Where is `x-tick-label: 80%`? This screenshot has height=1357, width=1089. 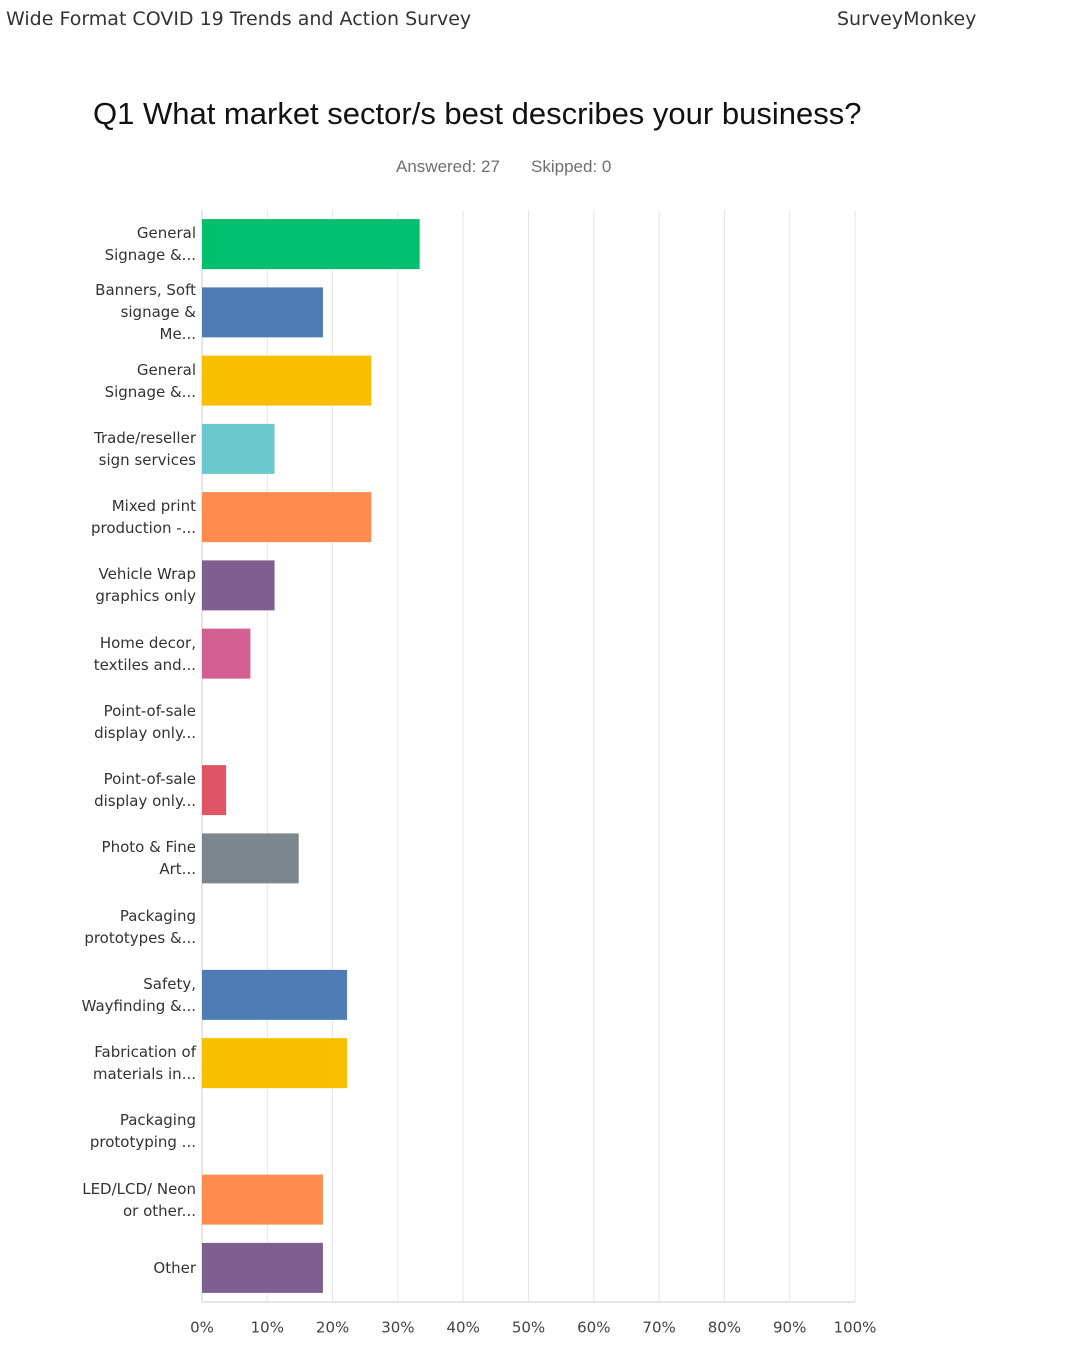
x-tick-label: 80% is located at coordinates (724, 1328).